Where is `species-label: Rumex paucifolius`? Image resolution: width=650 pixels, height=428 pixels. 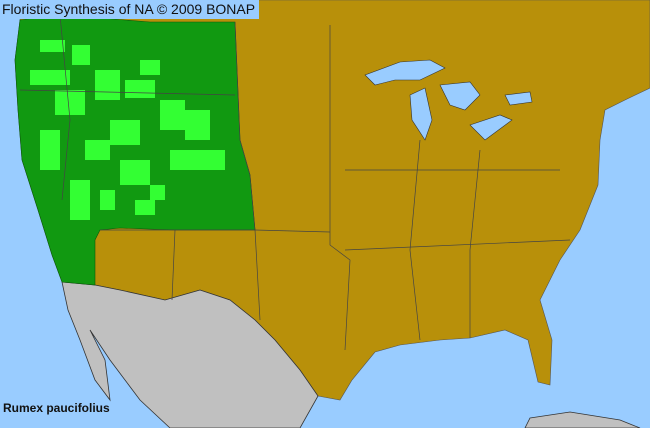 species-label: Rumex paucifolius is located at coordinates (56, 408).